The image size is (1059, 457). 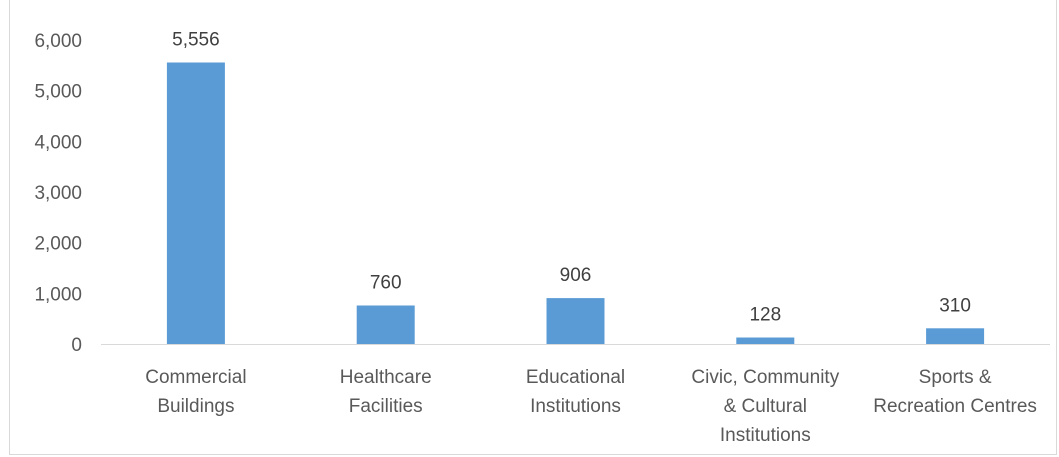 I want to click on x-tick-label-line: Buildings, so click(x=195, y=406).